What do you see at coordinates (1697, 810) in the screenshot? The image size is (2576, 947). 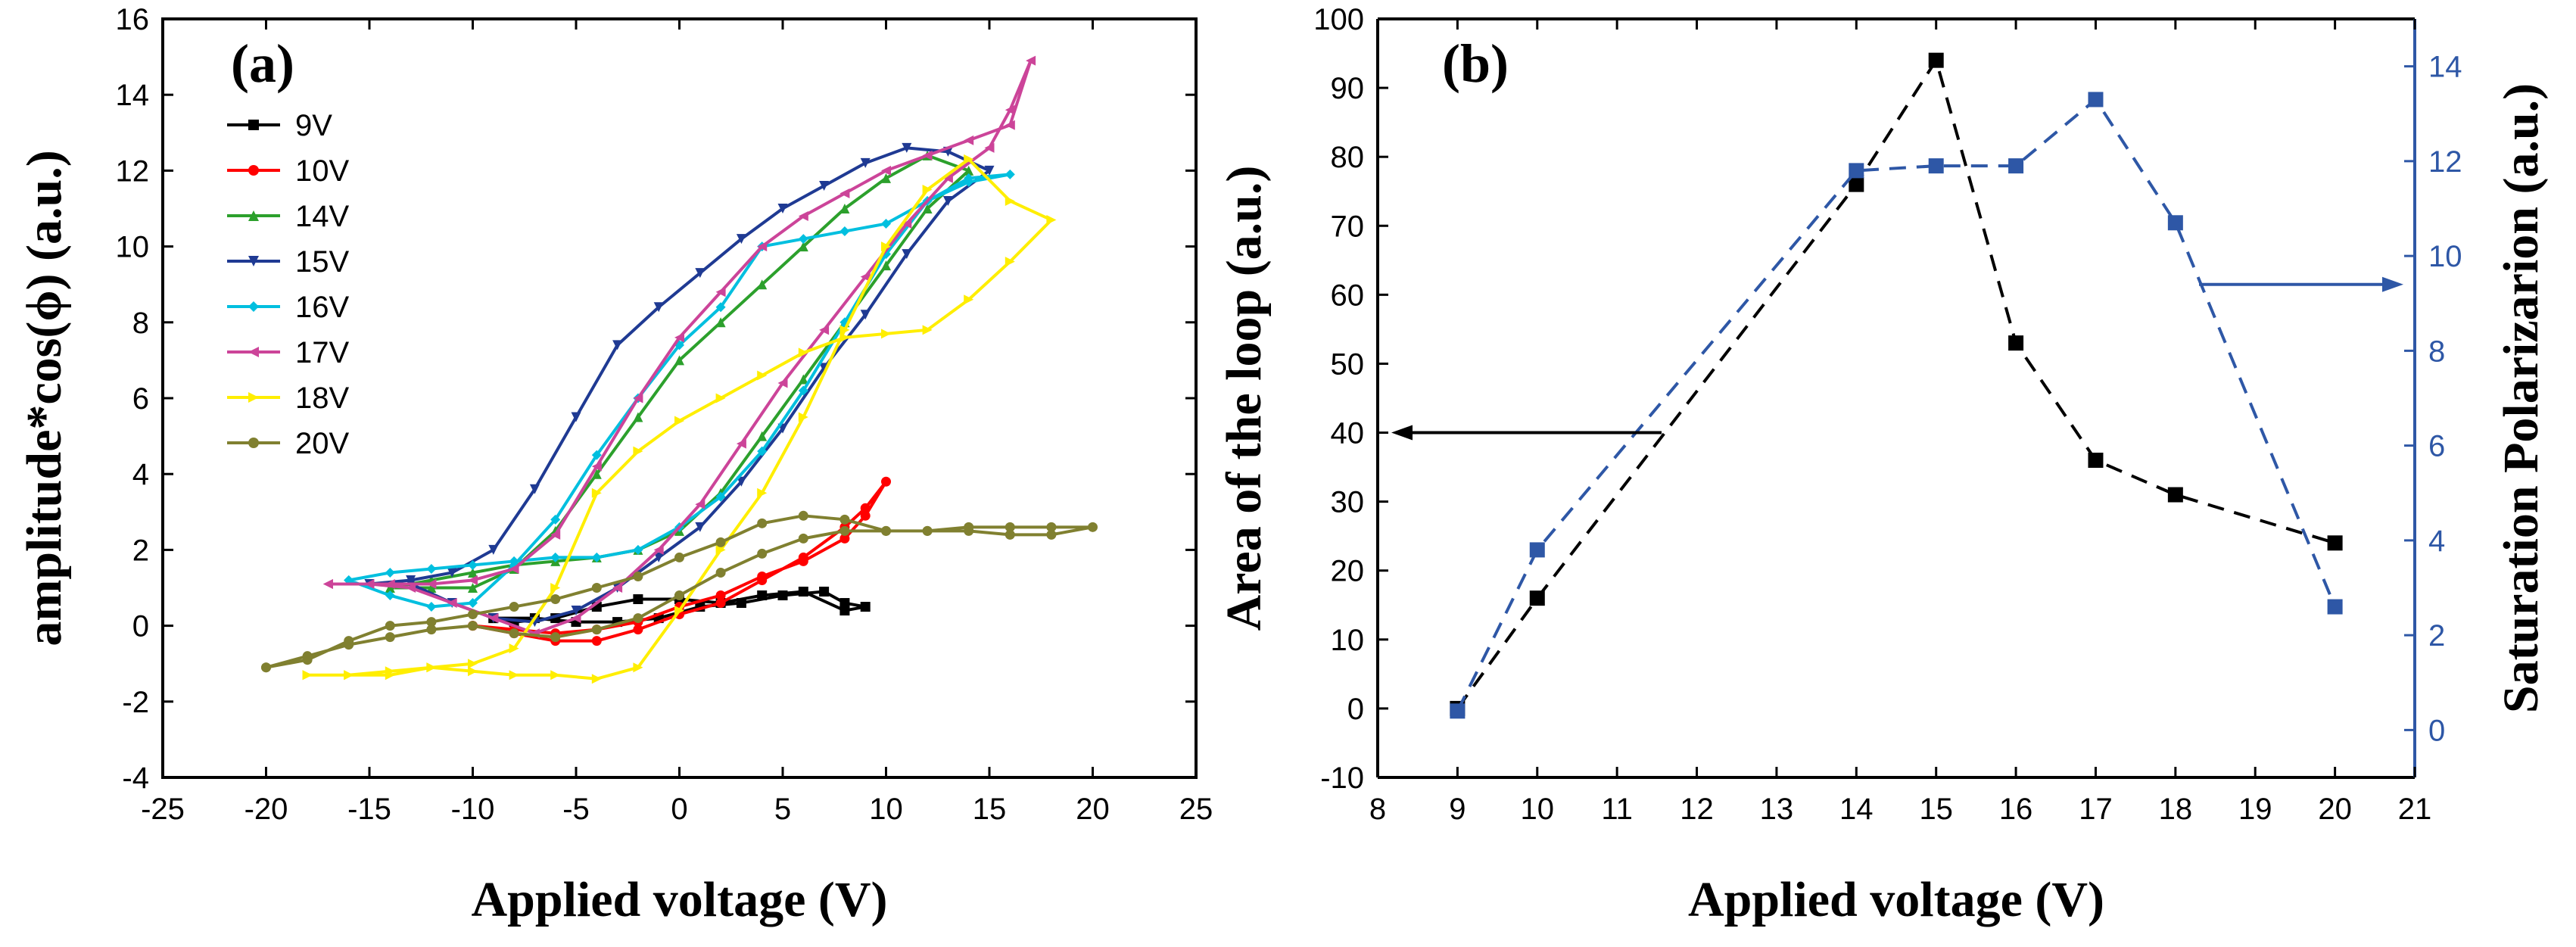 I see `x-tick-label-b: 12` at bounding box center [1697, 810].